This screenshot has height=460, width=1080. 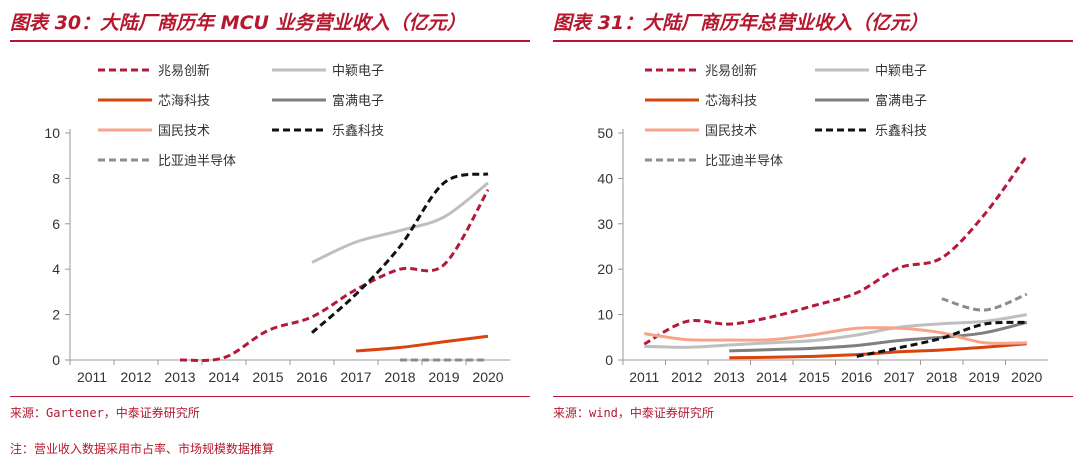 I want to click on y-tick-label: 30, so click(x=605, y=224).